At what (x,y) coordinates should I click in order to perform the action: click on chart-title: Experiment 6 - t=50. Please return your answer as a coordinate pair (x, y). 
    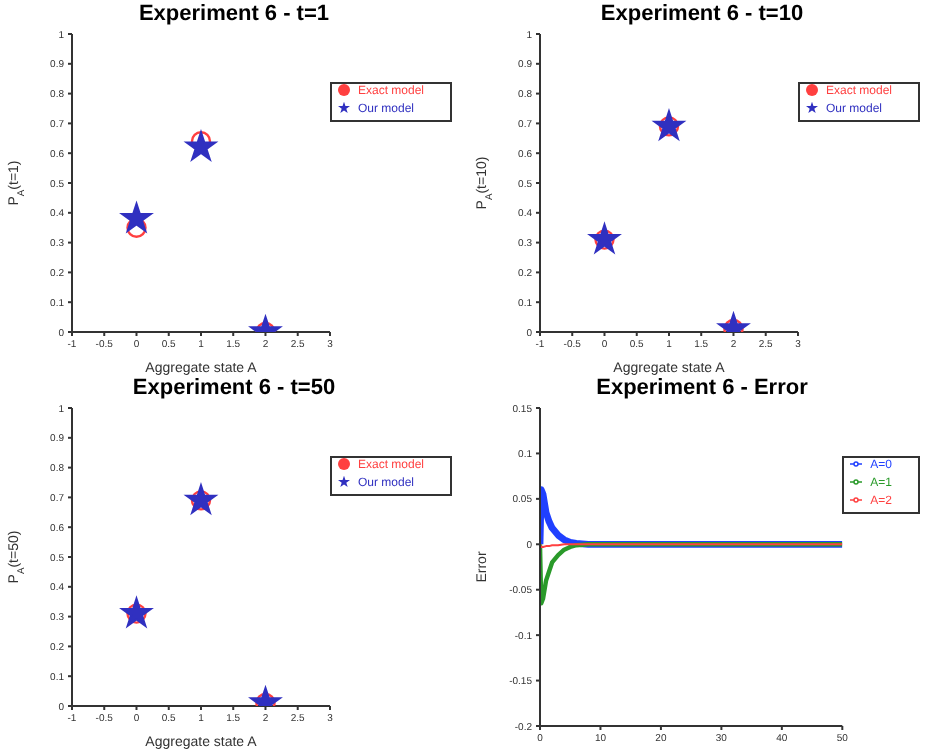
    Looking at the image, I should click on (234, 390).